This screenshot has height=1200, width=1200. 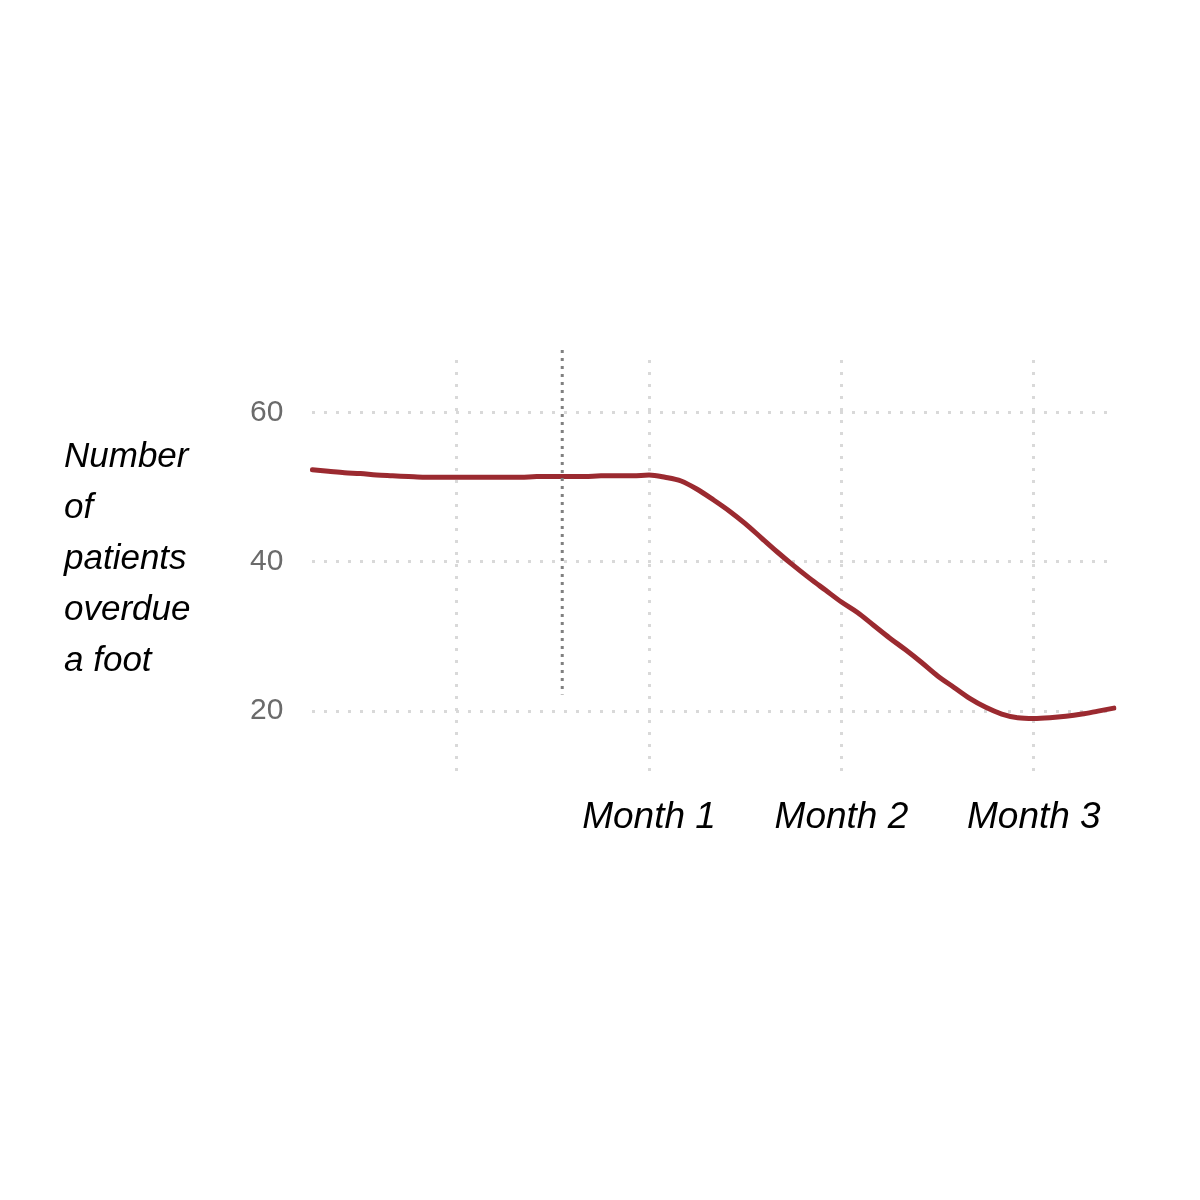 What do you see at coordinates (266, 410) in the screenshot?
I see `y-tick-label: 60` at bounding box center [266, 410].